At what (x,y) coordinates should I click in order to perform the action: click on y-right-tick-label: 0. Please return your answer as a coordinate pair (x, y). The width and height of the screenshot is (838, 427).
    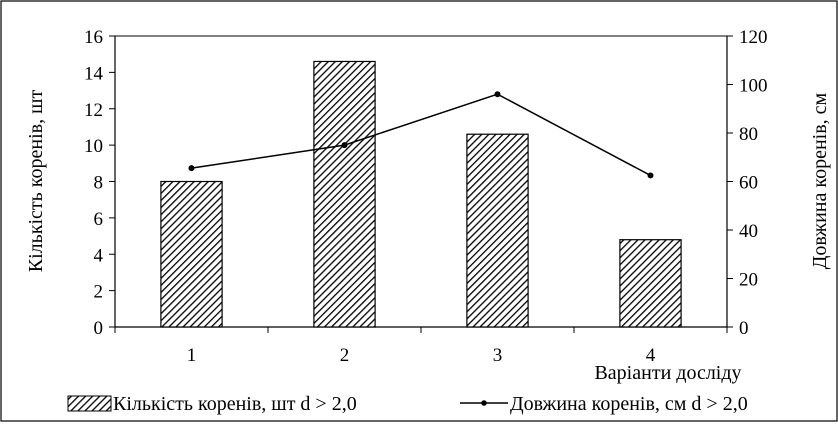
    Looking at the image, I should click on (744, 328).